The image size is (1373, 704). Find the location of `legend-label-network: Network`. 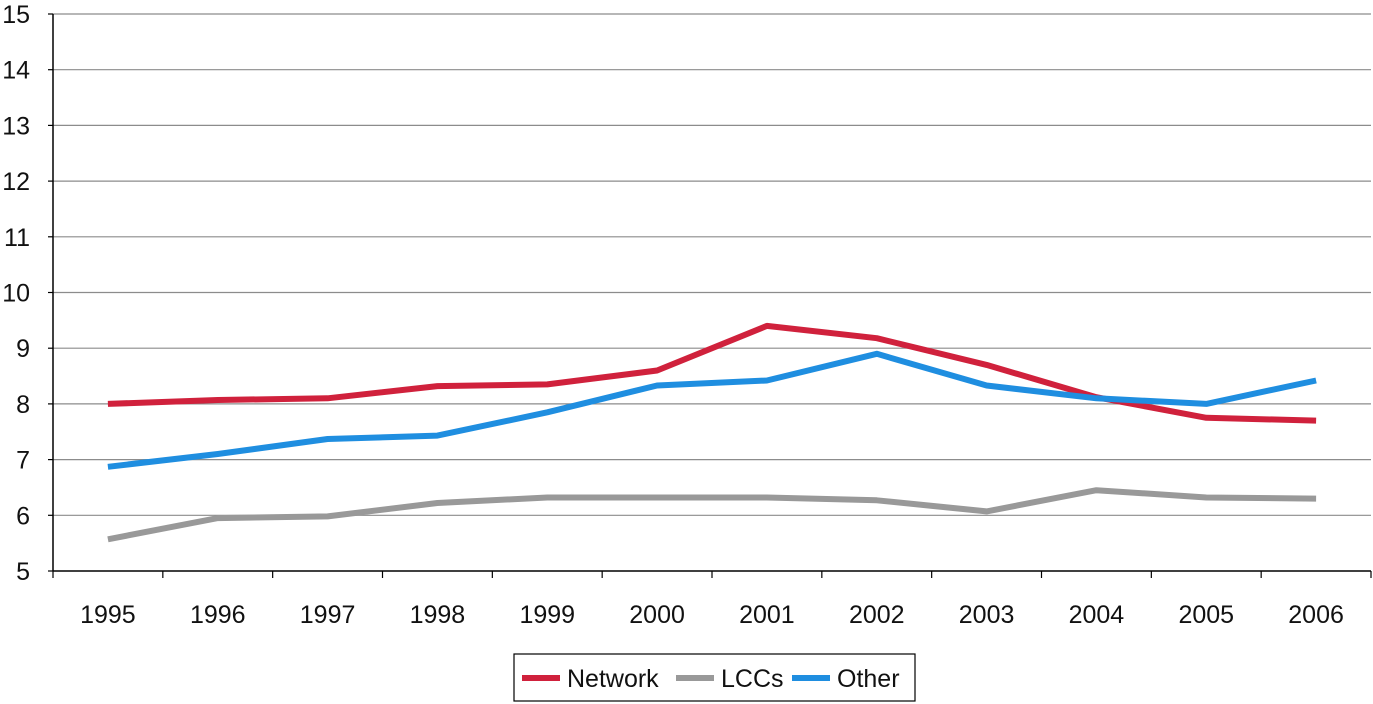

legend-label-network: Network is located at coordinates (613, 679).